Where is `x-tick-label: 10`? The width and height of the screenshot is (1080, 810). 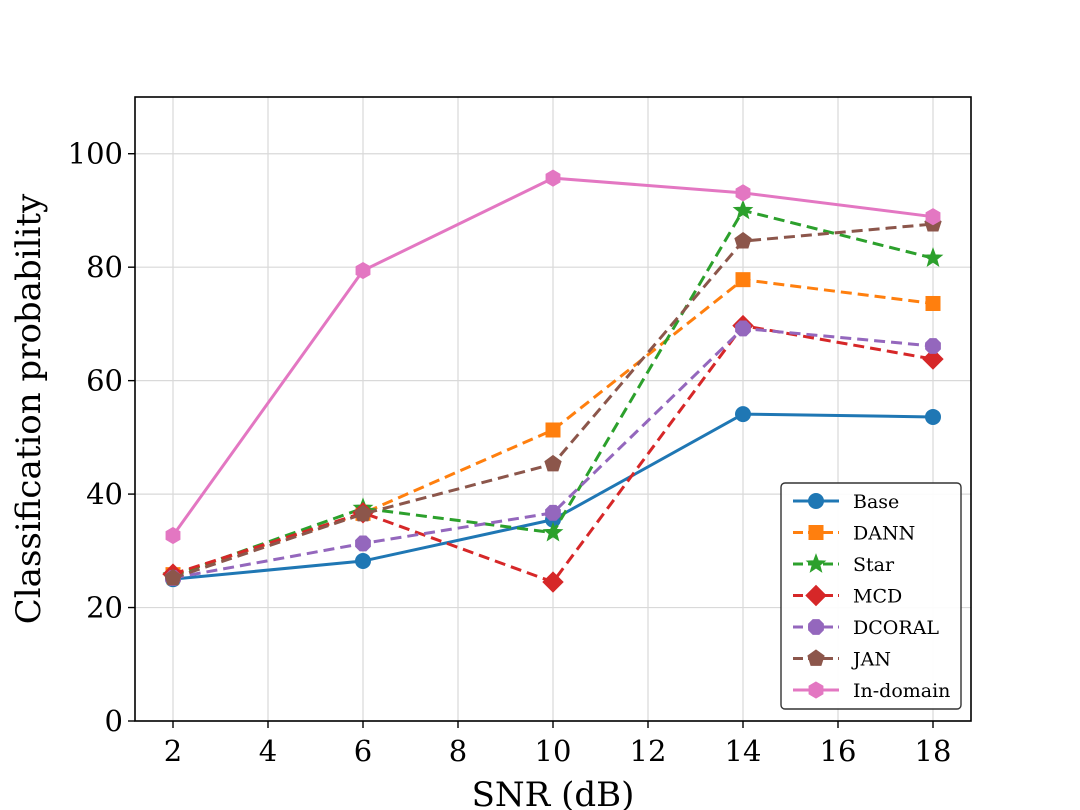
x-tick-label: 10 is located at coordinates (553, 751).